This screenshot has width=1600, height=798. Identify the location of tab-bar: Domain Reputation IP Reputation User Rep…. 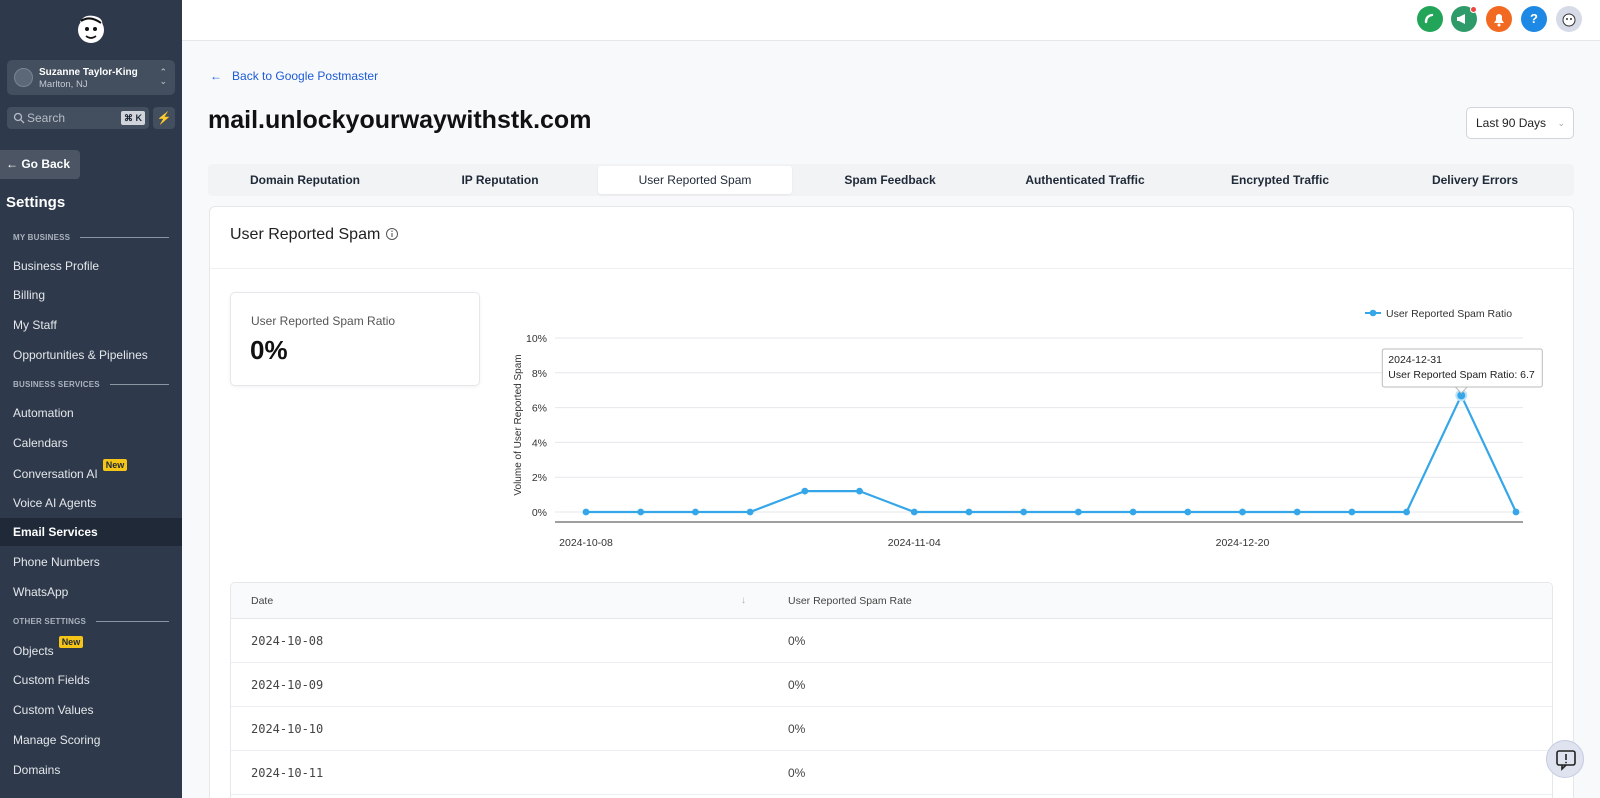
(891, 180).